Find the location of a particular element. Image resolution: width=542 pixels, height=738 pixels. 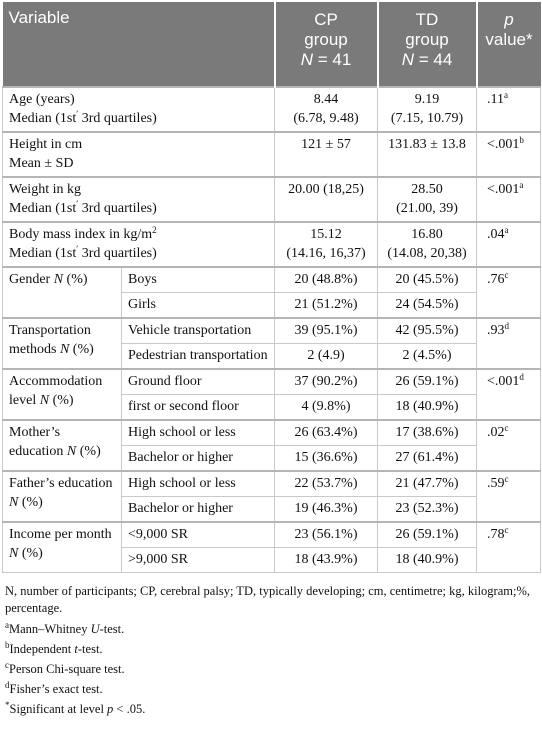

footnote-d: dFisher’s exact test. is located at coordinates (54, 688).